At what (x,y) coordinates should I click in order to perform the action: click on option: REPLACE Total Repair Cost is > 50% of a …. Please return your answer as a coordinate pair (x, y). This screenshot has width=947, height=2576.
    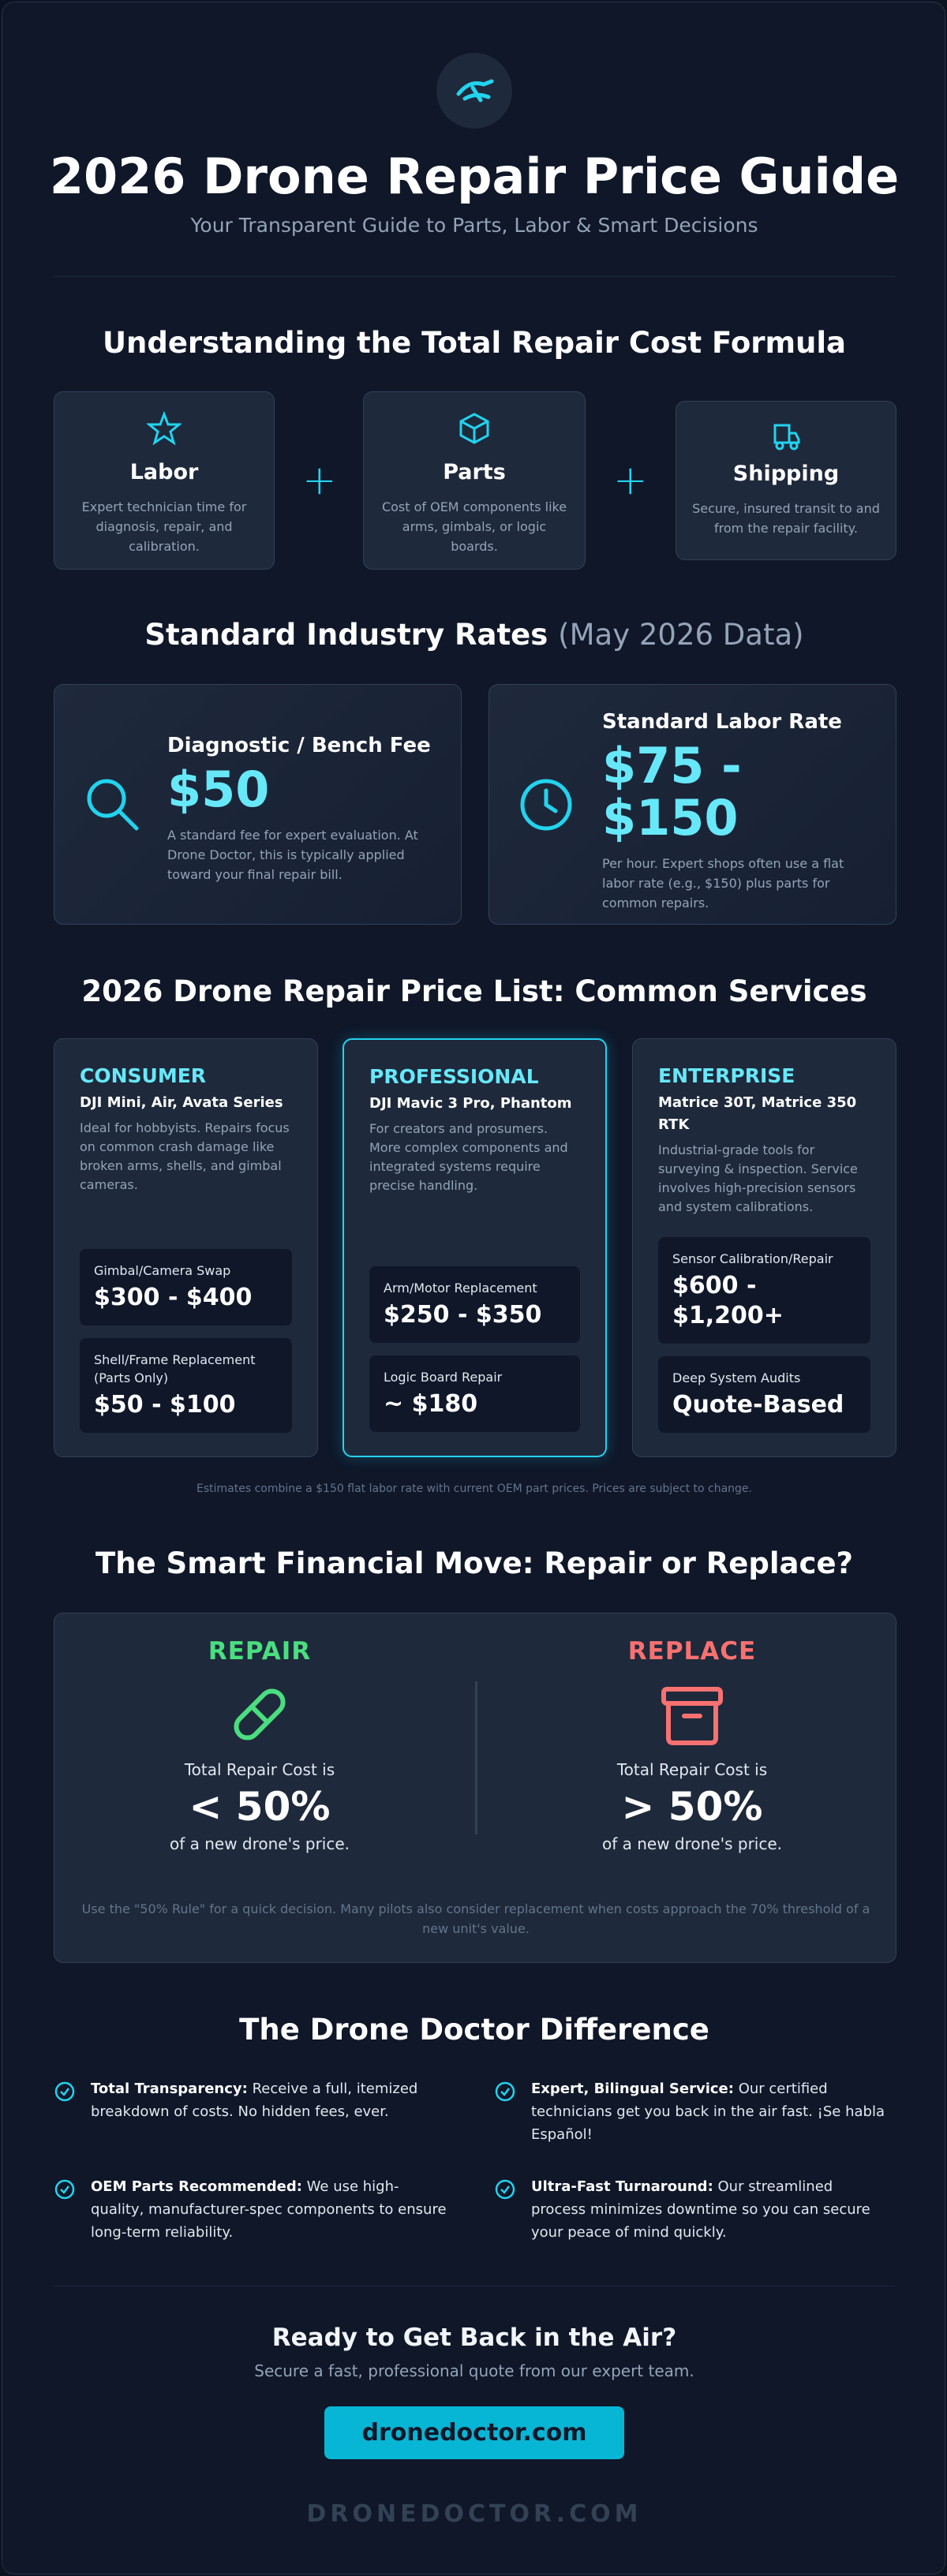
    Looking at the image, I should click on (692, 1745).